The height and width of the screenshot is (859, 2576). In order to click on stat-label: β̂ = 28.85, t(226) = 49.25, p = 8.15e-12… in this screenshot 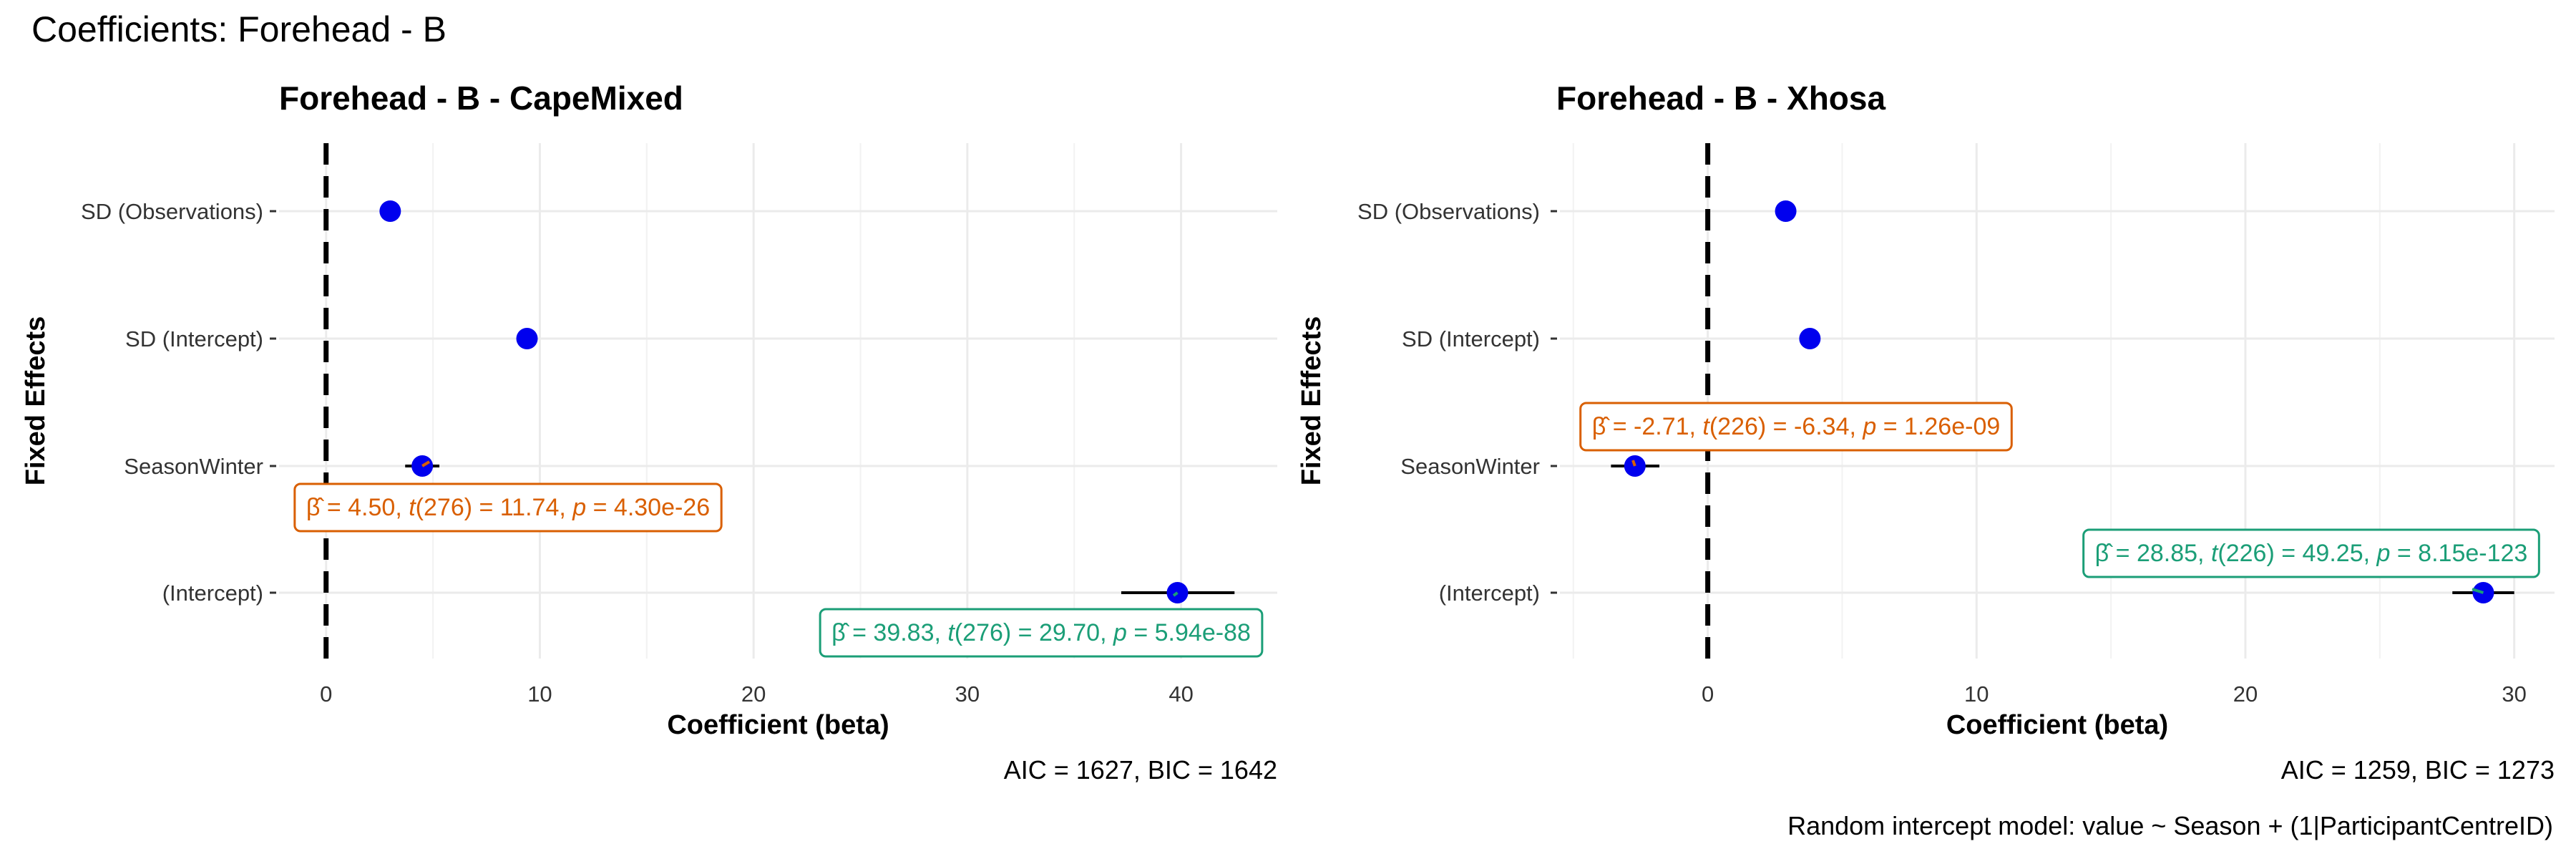, I will do `click(2311, 561)`.